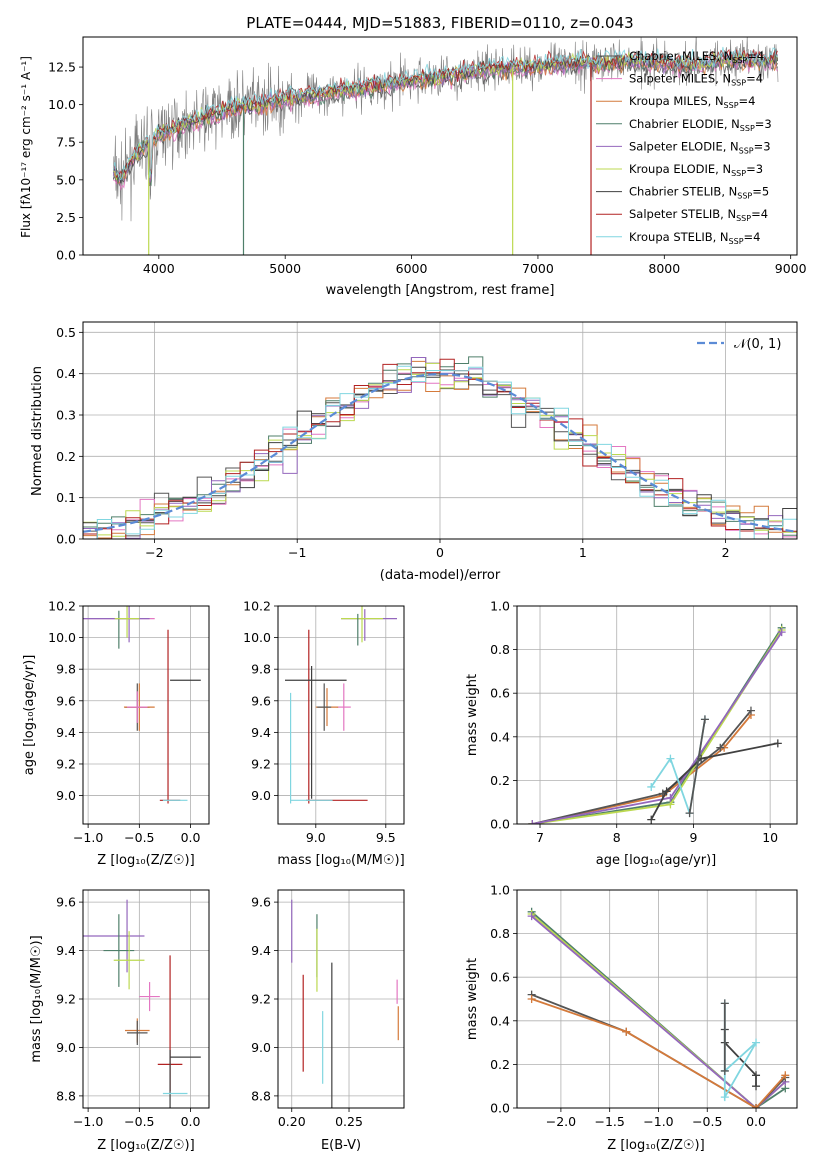 The width and height of the screenshot is (819, 1170). I want to click on mass-vs-reddening-panel: 0.20 0.25 8.8 9.0 9.2 9.4 9.6, so click(328, 1009).